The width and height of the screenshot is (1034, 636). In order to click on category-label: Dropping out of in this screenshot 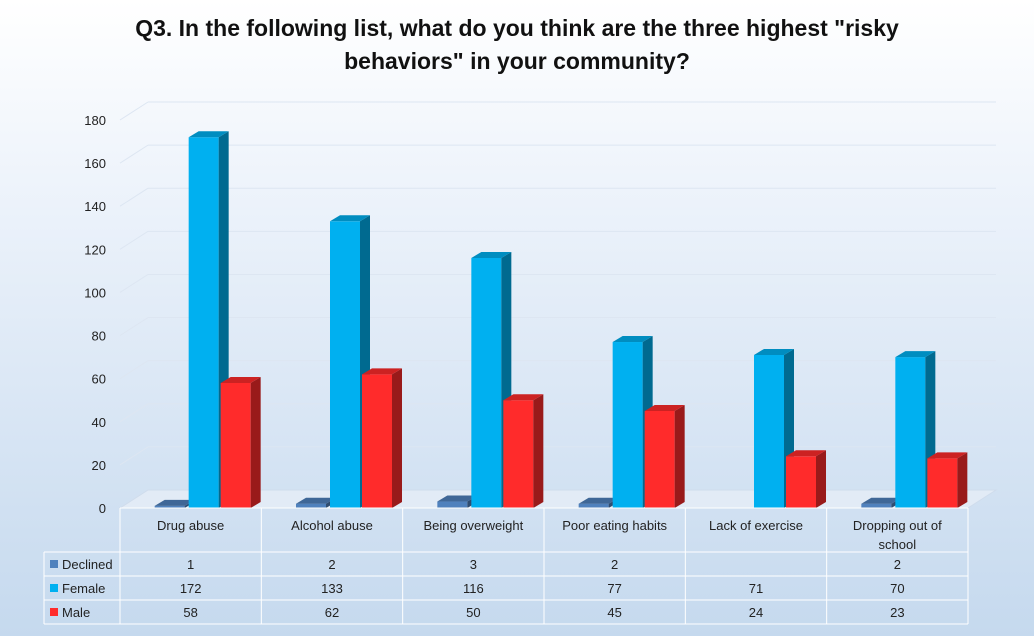, I will do `click(897, 525)`.